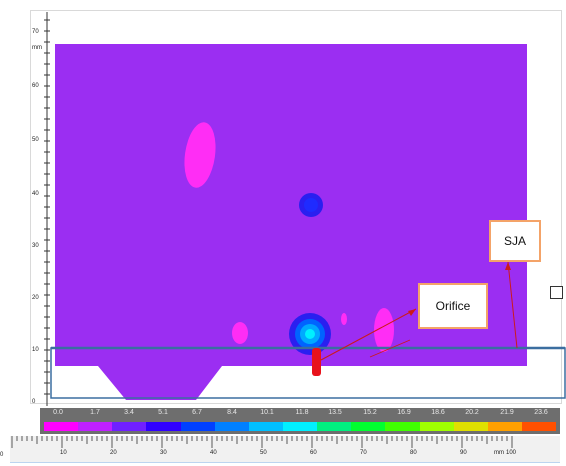 This screenshot has width=566, height=466. What do you see at coordinates (413, 453) in the screenshot?
I see `hruler-label: 80` at bounding box center [413, 453].